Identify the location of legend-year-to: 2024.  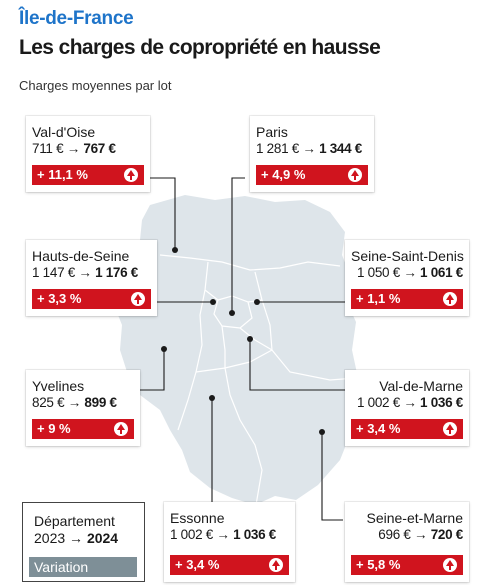
(102, 538).